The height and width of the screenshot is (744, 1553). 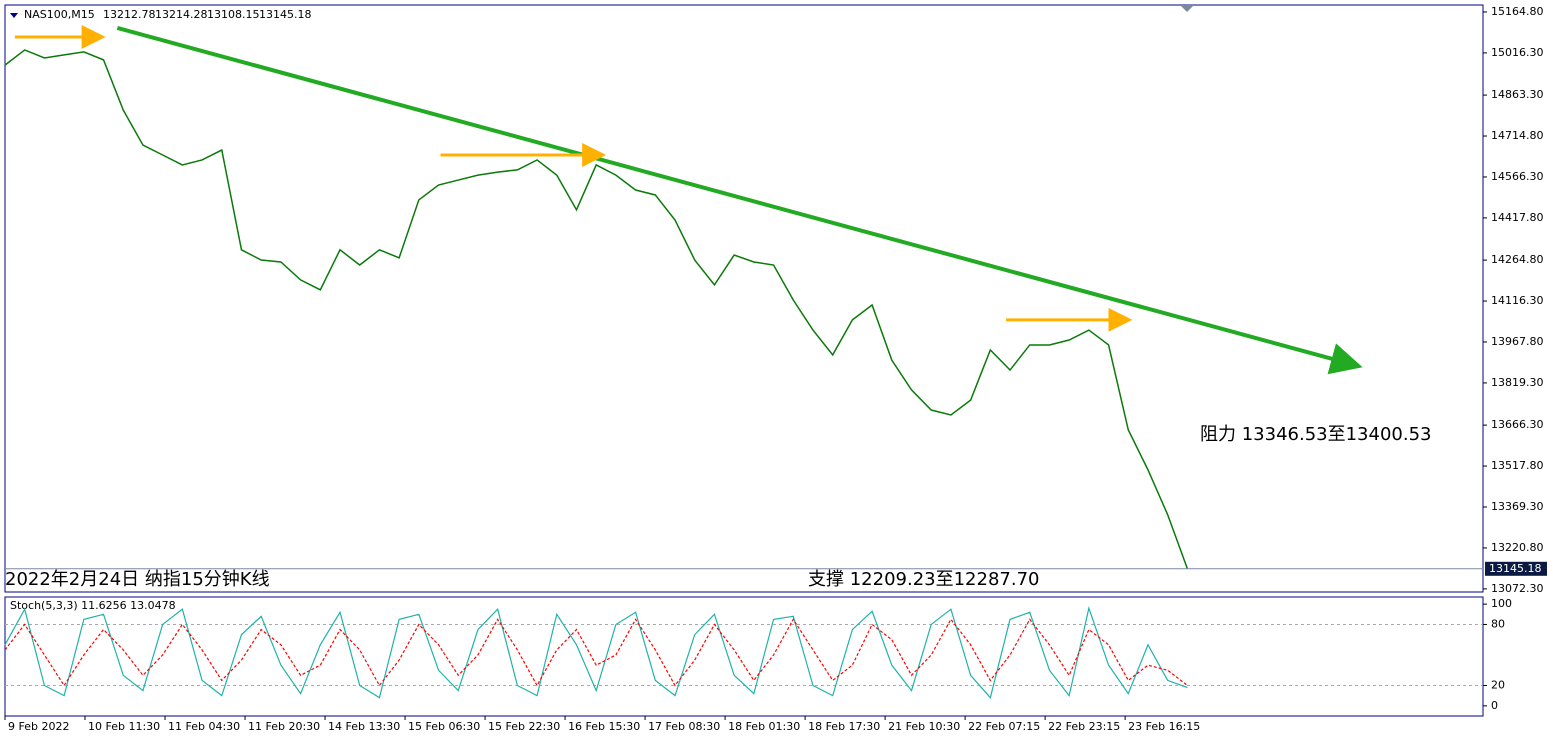 I want to click on x-tick-label: 22 Feb 07:15, so click(x=1004, y=726).